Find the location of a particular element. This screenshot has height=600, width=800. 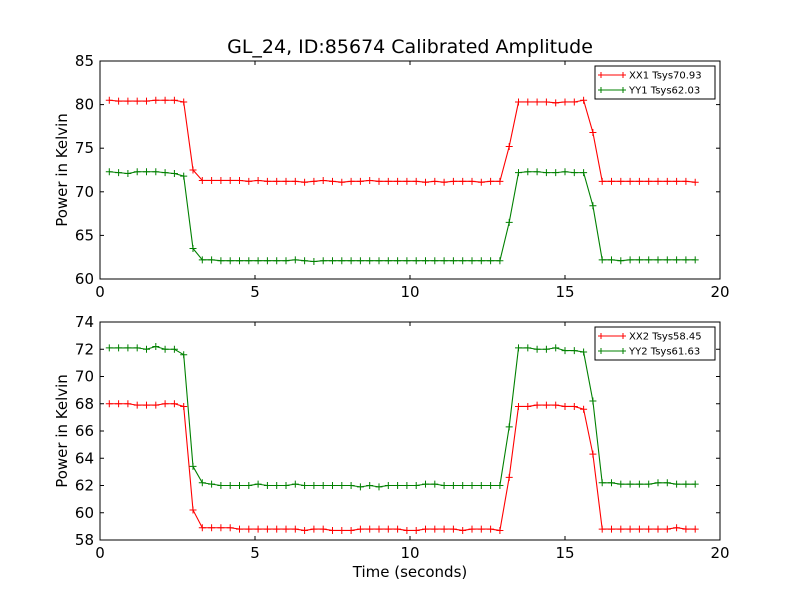

bottom-legend: XX2 Tsys58.45 YY2 Tsys61.63 is located at coordinates (655, 343).